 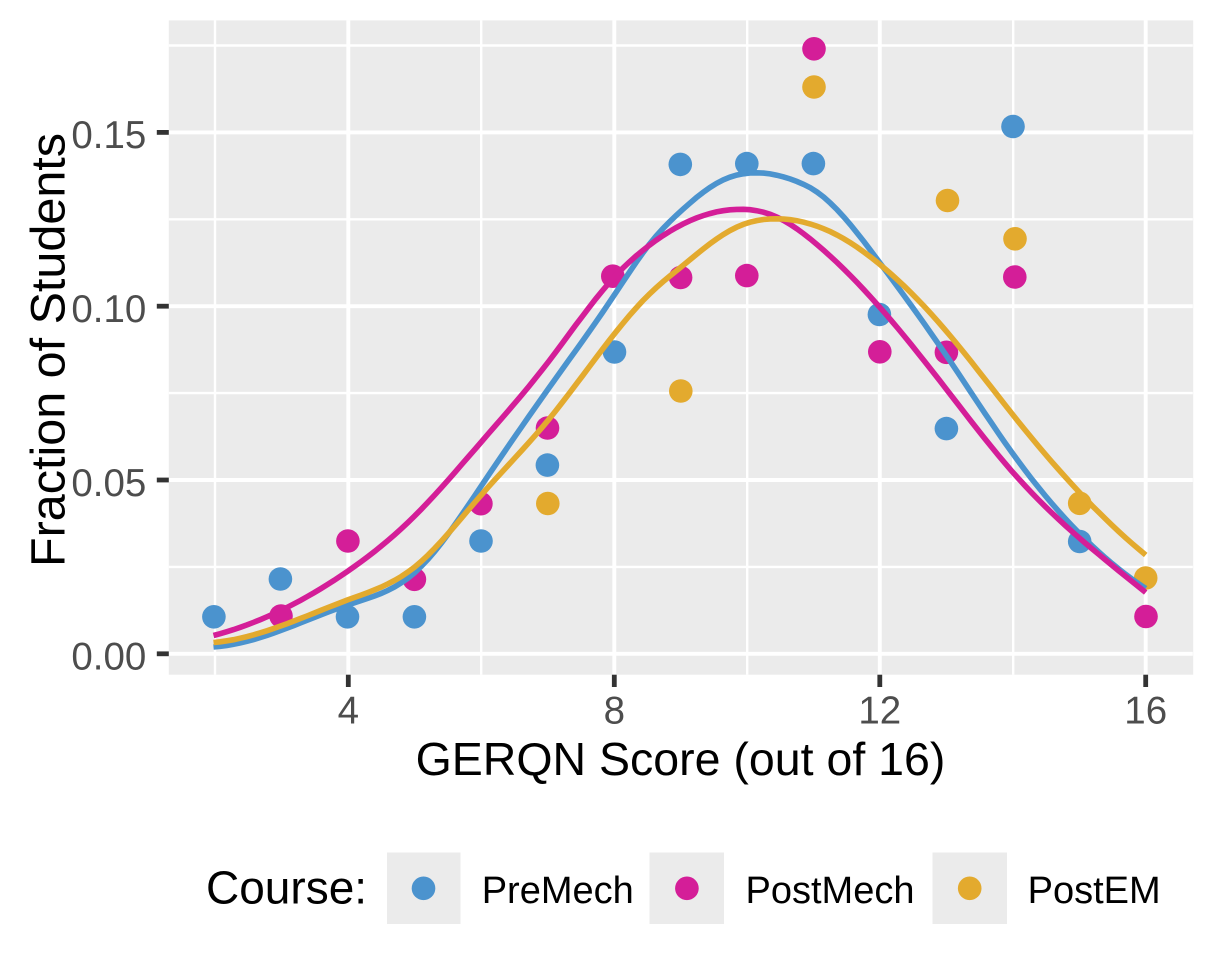 I want to click on svg-text: Fraction of Students, so click(x=49, y=350).